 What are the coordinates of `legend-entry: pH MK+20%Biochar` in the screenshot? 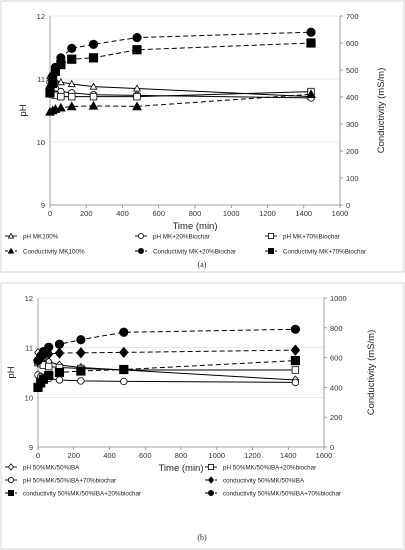 It's located at (172, 236).